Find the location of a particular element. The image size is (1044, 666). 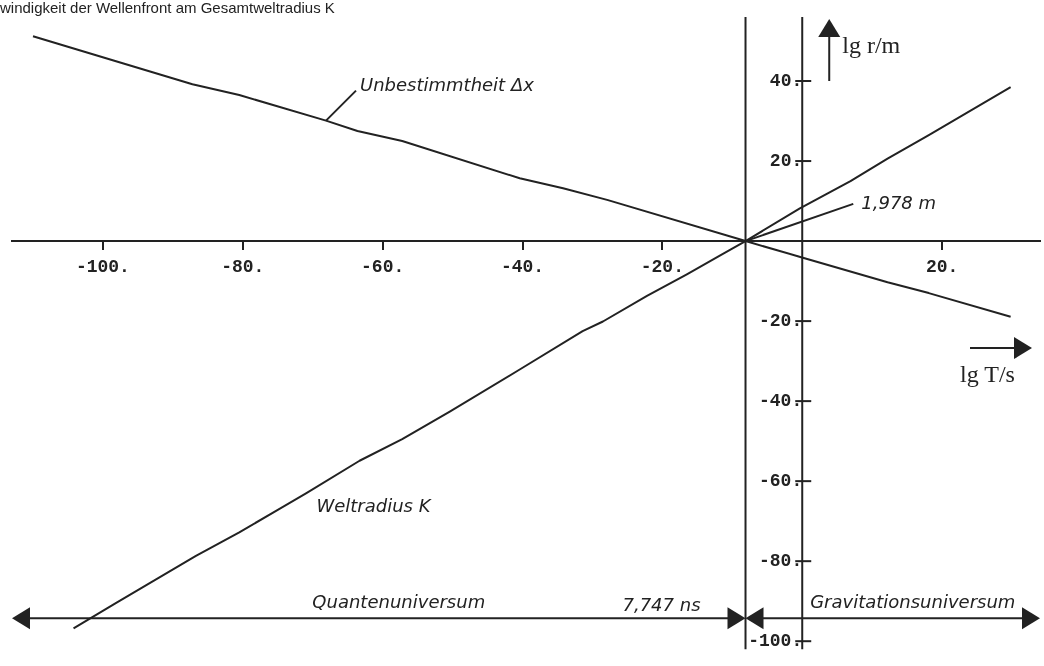

y-axis-title: lg r/m is located at coordinates (871, 45).